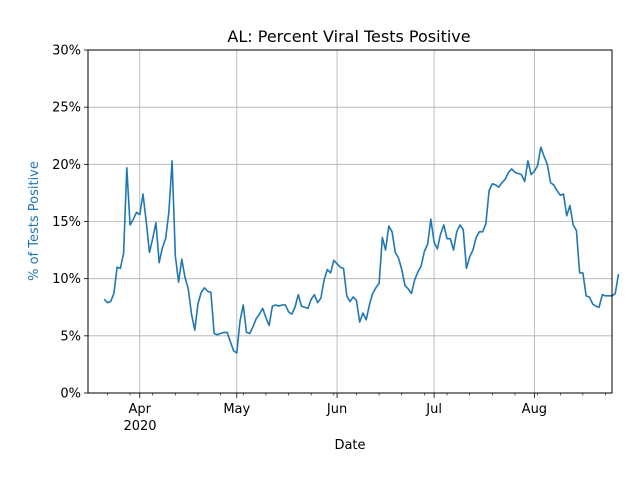 The width and height of the screenshot is (640, 480). What do you see at coordinates (349, 445) in the screenshot?
I see `x-axis-label: Date` at bounding box center [349, 445].